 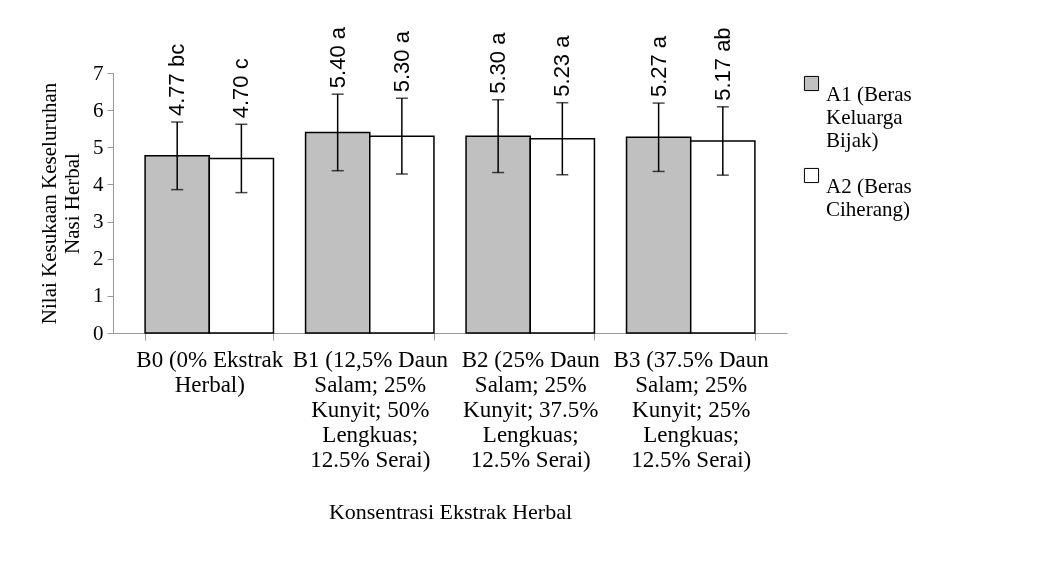 What do you see at coordinates (241, 88) in the screenshot?
I see `data-label: 4.70 c` at bounding box center [241, 88].